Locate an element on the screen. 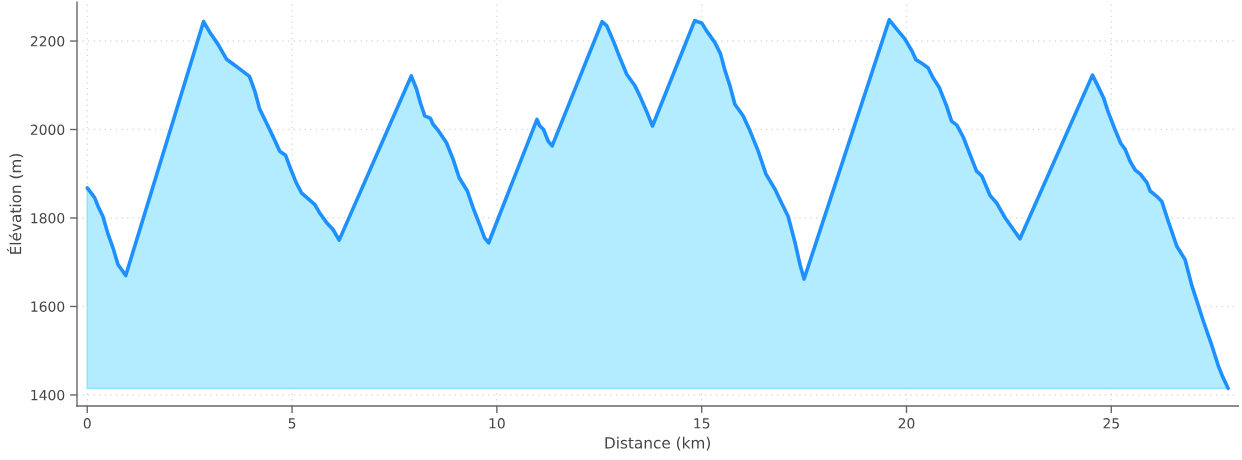  x-tick-label: 15 is located at coordinates (702, 423).